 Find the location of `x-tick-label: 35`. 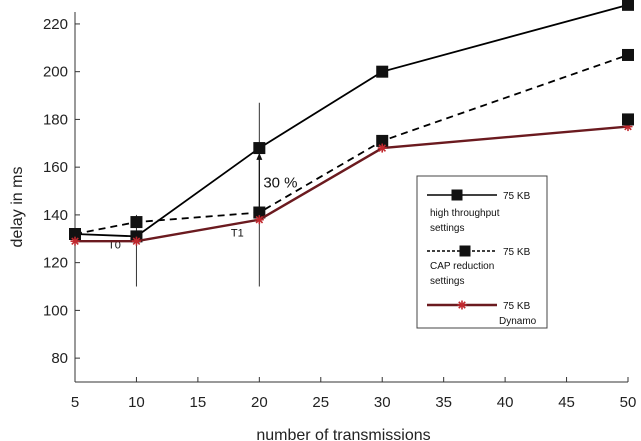

x-tick-label: 35 is located at coordinates (443, 402).